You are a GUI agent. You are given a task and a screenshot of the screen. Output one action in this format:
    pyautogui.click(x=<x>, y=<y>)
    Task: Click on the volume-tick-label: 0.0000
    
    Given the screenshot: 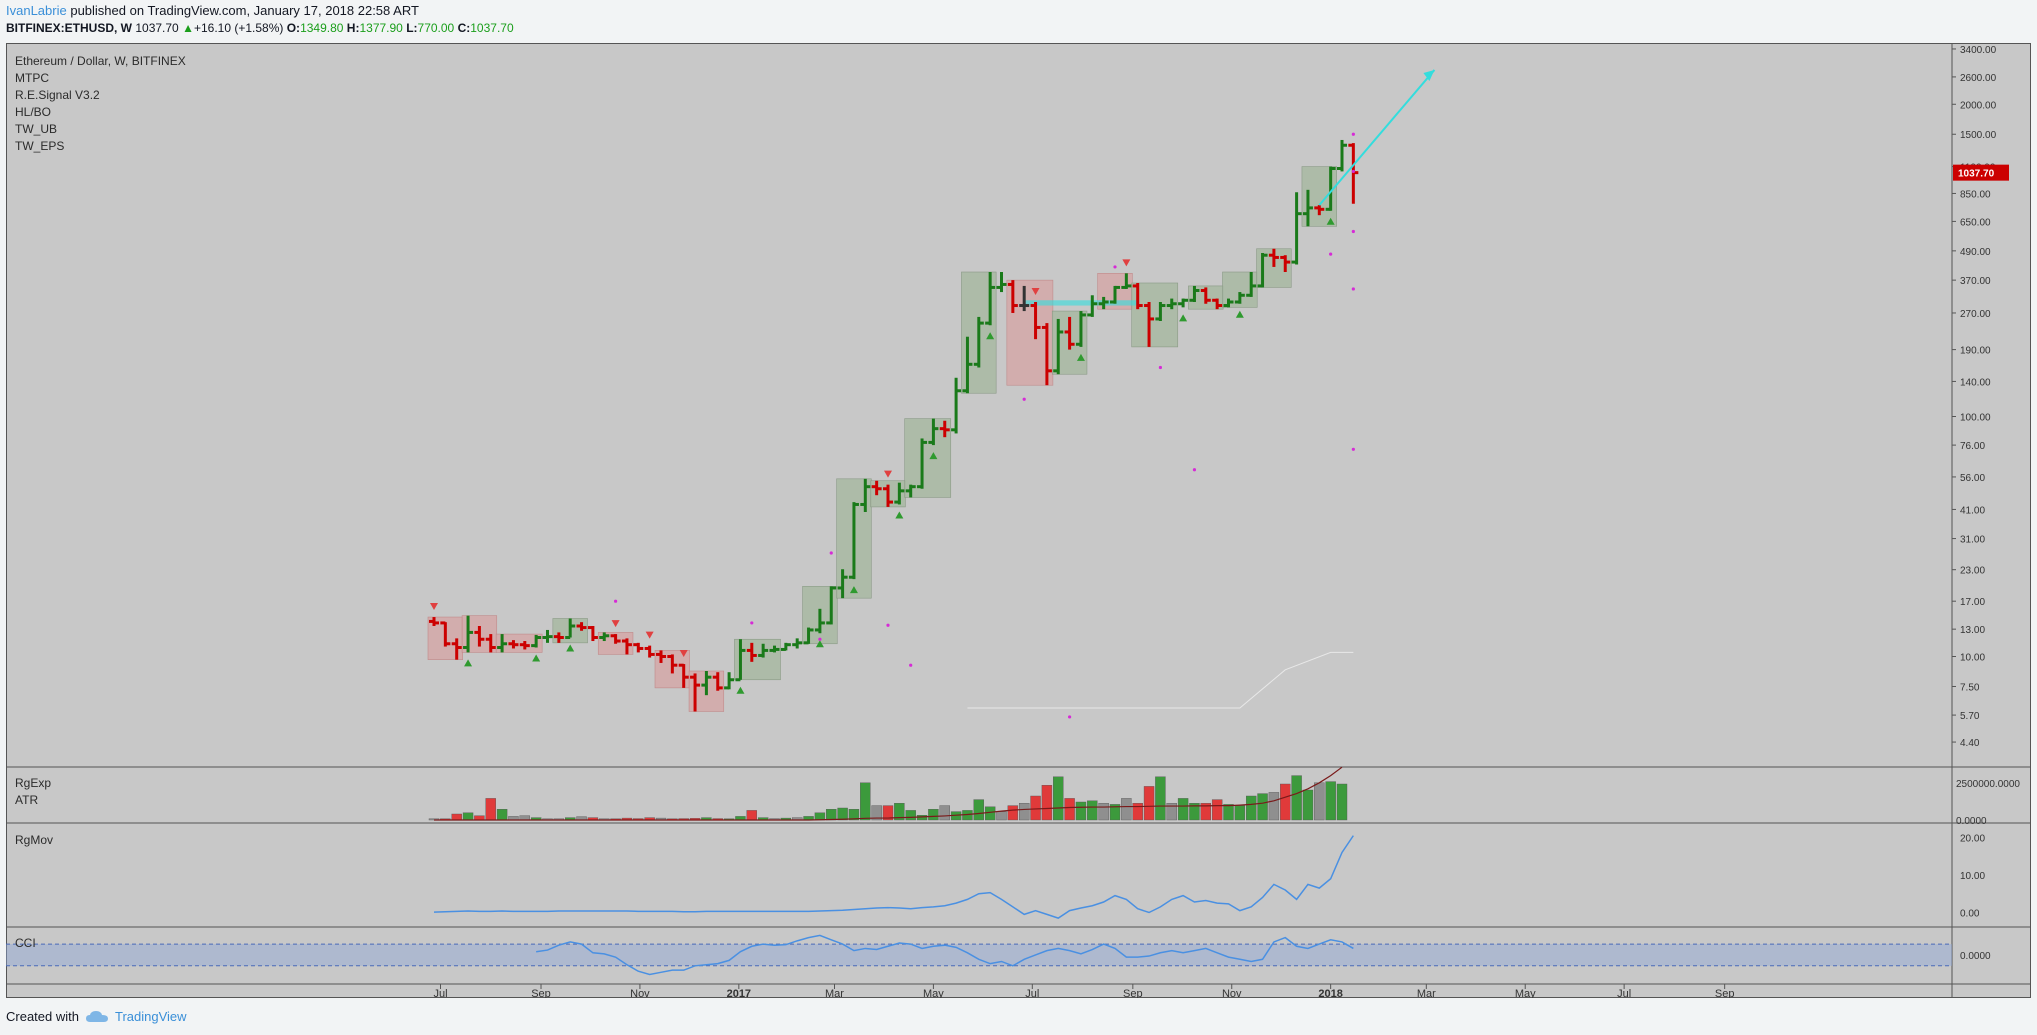 What is the action you would take?
    pyautogui.click(x=1971, y=821)
    